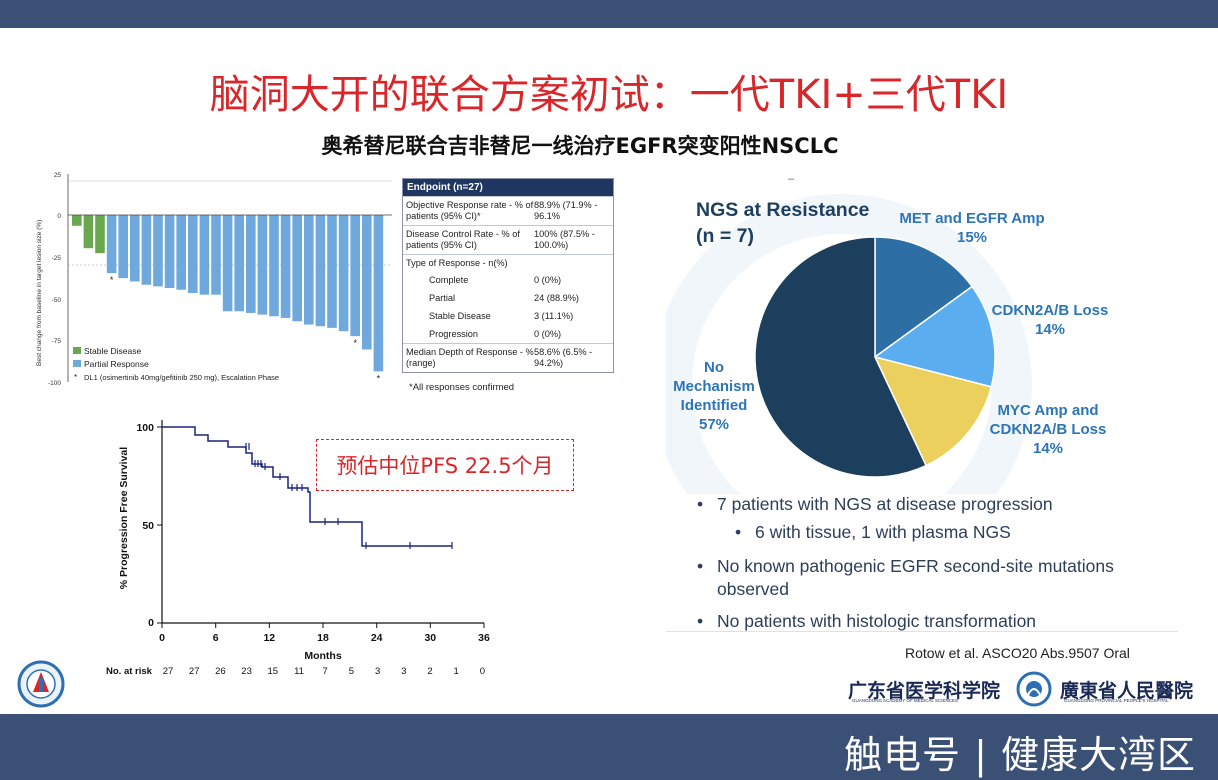 The image size is (1218, 780). What do you see at coordinates (783, 210) in the screenshot?
I see `ngs-title-line1: NGS at Resistance` at bounding box center [783, 210].